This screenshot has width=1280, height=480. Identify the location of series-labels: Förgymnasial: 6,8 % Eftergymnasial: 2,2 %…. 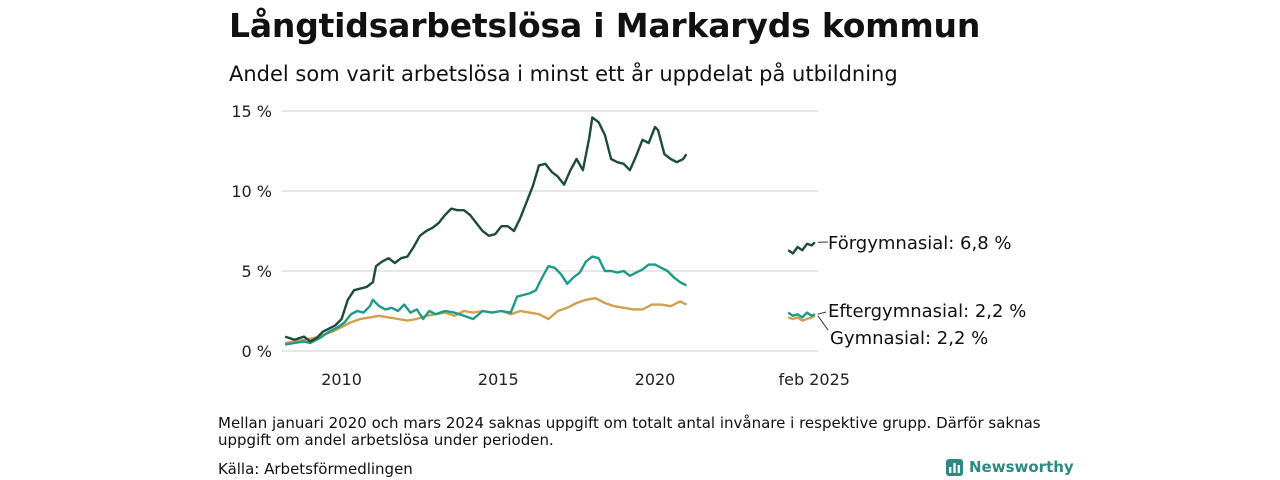
(921, 291).